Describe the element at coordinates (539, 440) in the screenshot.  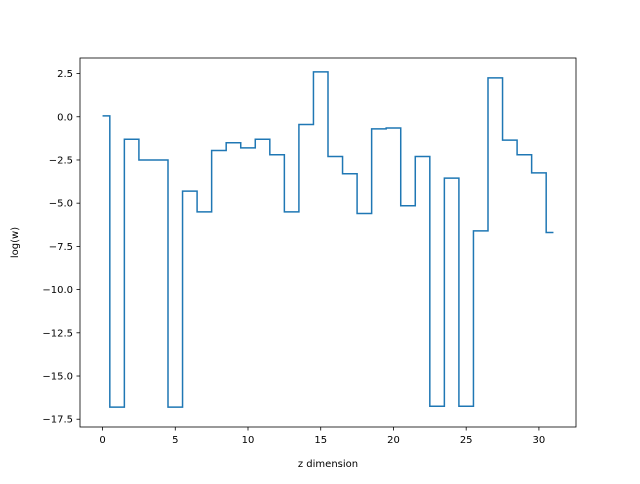
I see `x-tick-label: 30` at that location.